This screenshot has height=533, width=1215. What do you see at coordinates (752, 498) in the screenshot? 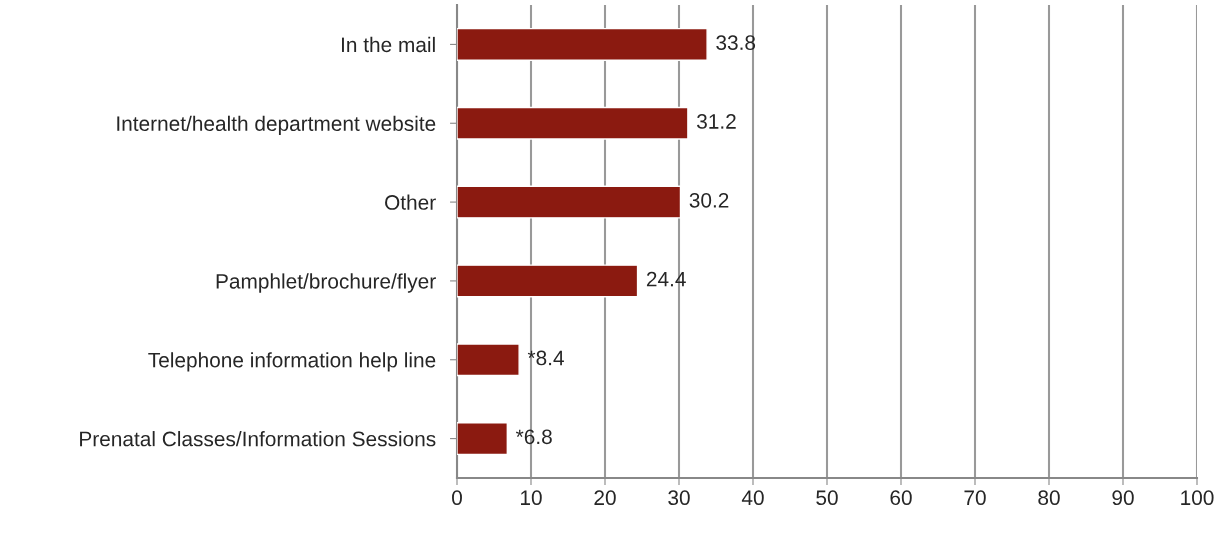
I see `x-tick-label: 40` at bounding box center [752, 498].